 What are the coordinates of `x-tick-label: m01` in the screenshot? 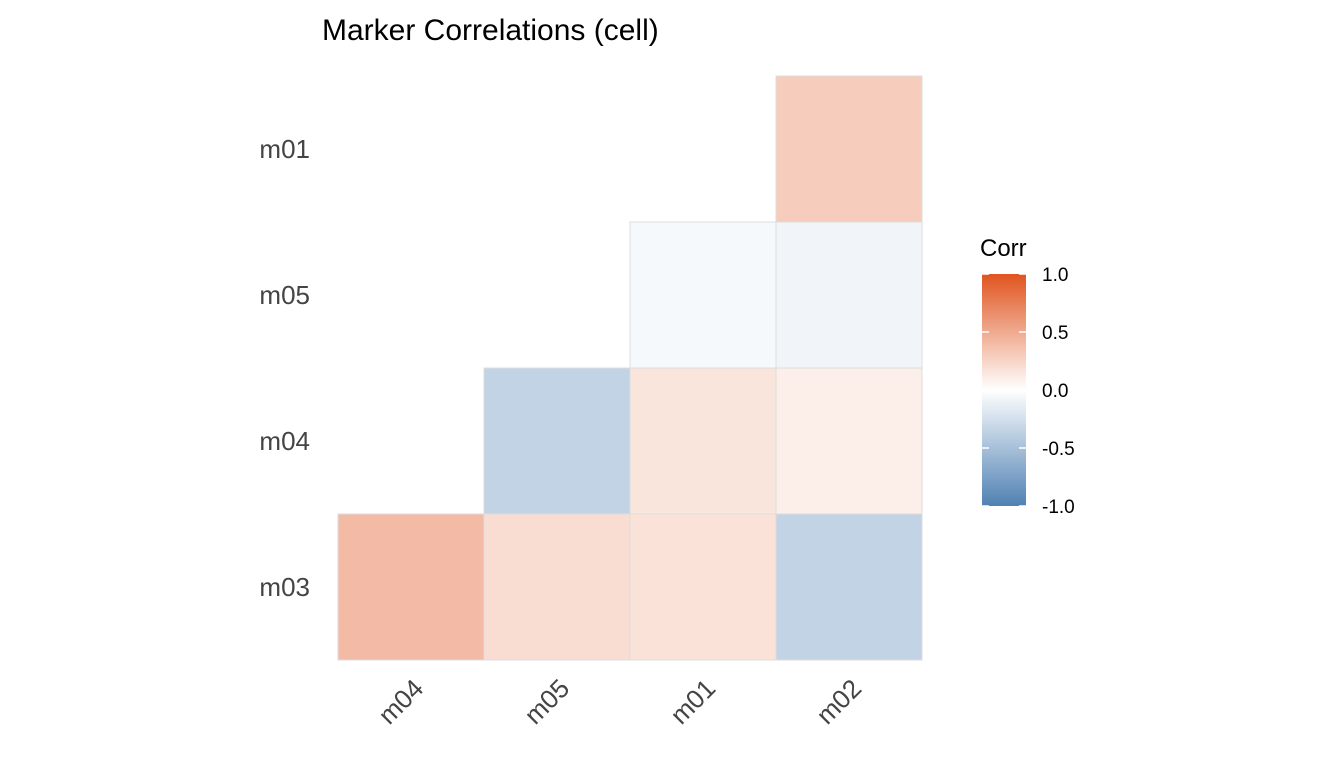 It's located at (692, 701).